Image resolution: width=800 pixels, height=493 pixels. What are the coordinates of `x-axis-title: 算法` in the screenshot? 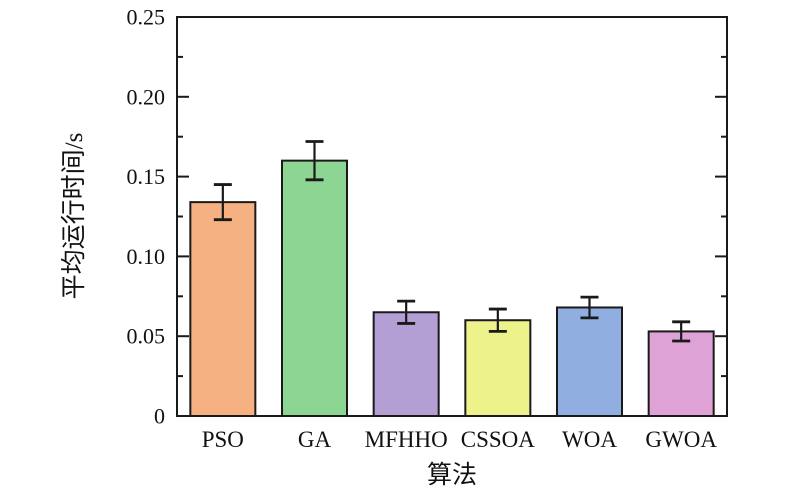 It's located at (452, 475).